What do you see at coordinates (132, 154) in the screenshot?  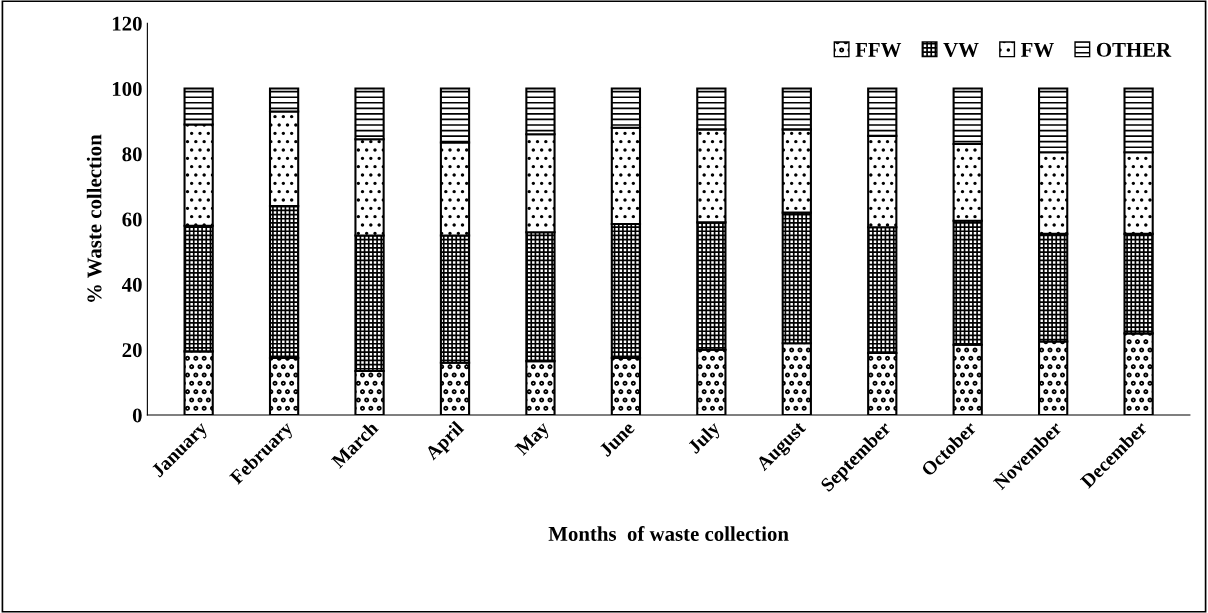 I see `y-tick-label: 80` at bounding box center [132, 154].